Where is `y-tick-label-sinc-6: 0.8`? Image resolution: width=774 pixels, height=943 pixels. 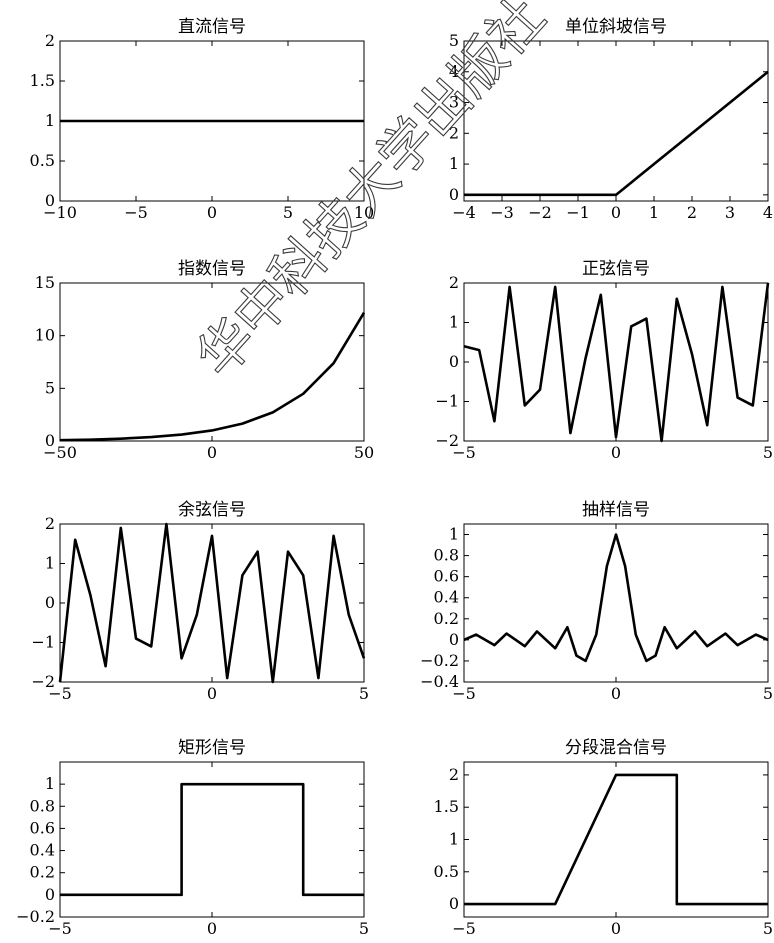
y-tick-label-sinc-6: 0.8 is located at coordinates (446, 555).